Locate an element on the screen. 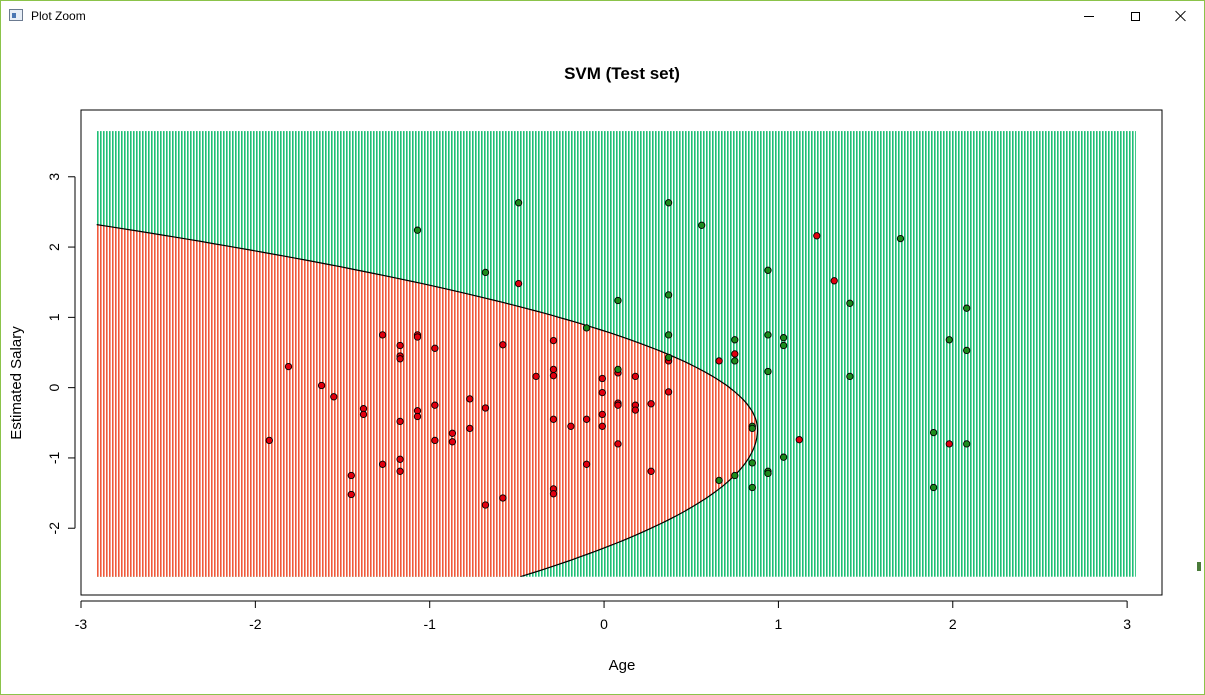 This screenshot has height=695, width=1205. x-tick-label: -3 is located at coordinates (81, 624).